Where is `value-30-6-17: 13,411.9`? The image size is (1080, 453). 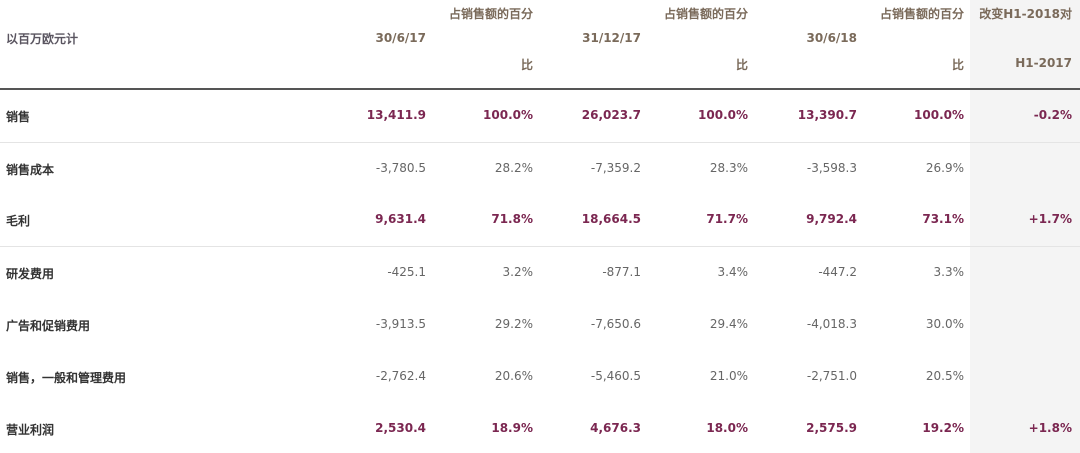
value-30-6-17: 13,411.9 is located at coordinates (396, 115).